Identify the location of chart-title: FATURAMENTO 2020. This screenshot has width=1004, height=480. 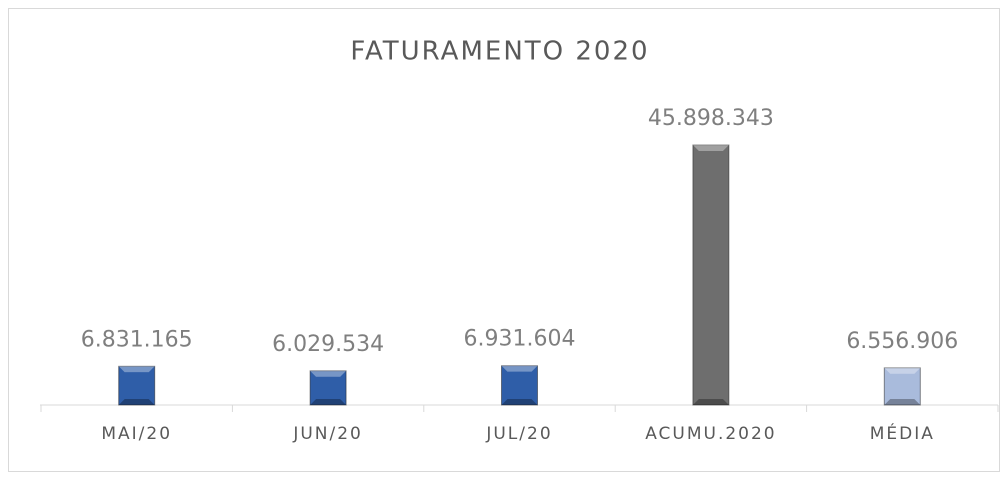
(499, 52).